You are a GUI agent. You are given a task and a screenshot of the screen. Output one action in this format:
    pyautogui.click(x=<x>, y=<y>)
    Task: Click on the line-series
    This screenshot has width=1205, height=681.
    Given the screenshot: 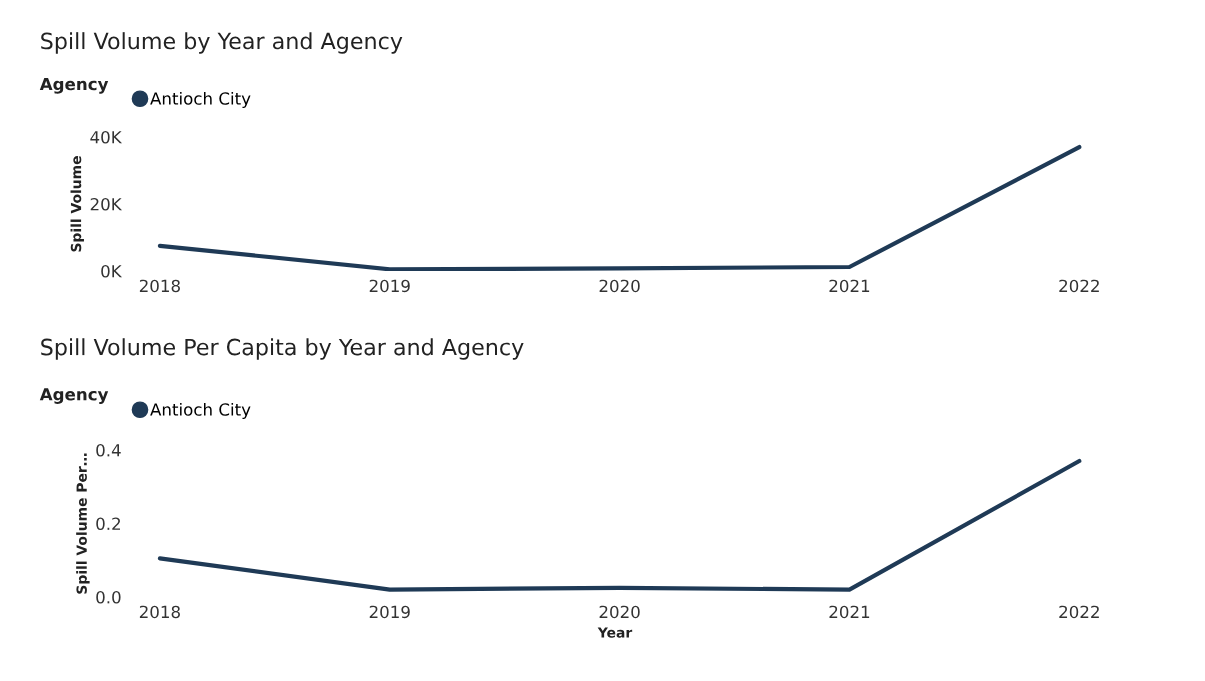 What is the action you would take?
    pyautogui.click(x=619, y=207)
    